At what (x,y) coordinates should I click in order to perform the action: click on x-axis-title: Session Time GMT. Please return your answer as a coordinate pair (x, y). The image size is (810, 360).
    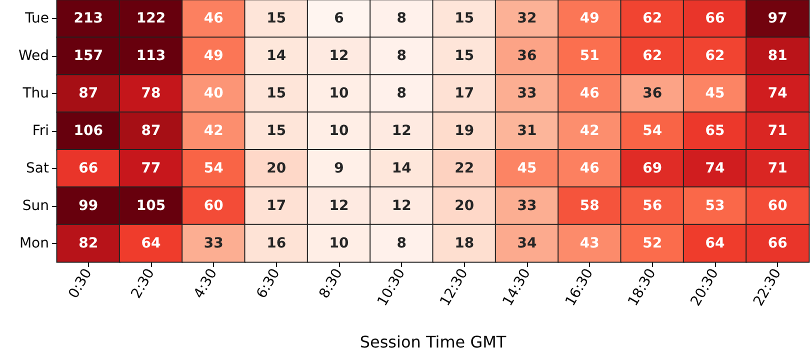
    Looking at the image, I should click on (433, 342).